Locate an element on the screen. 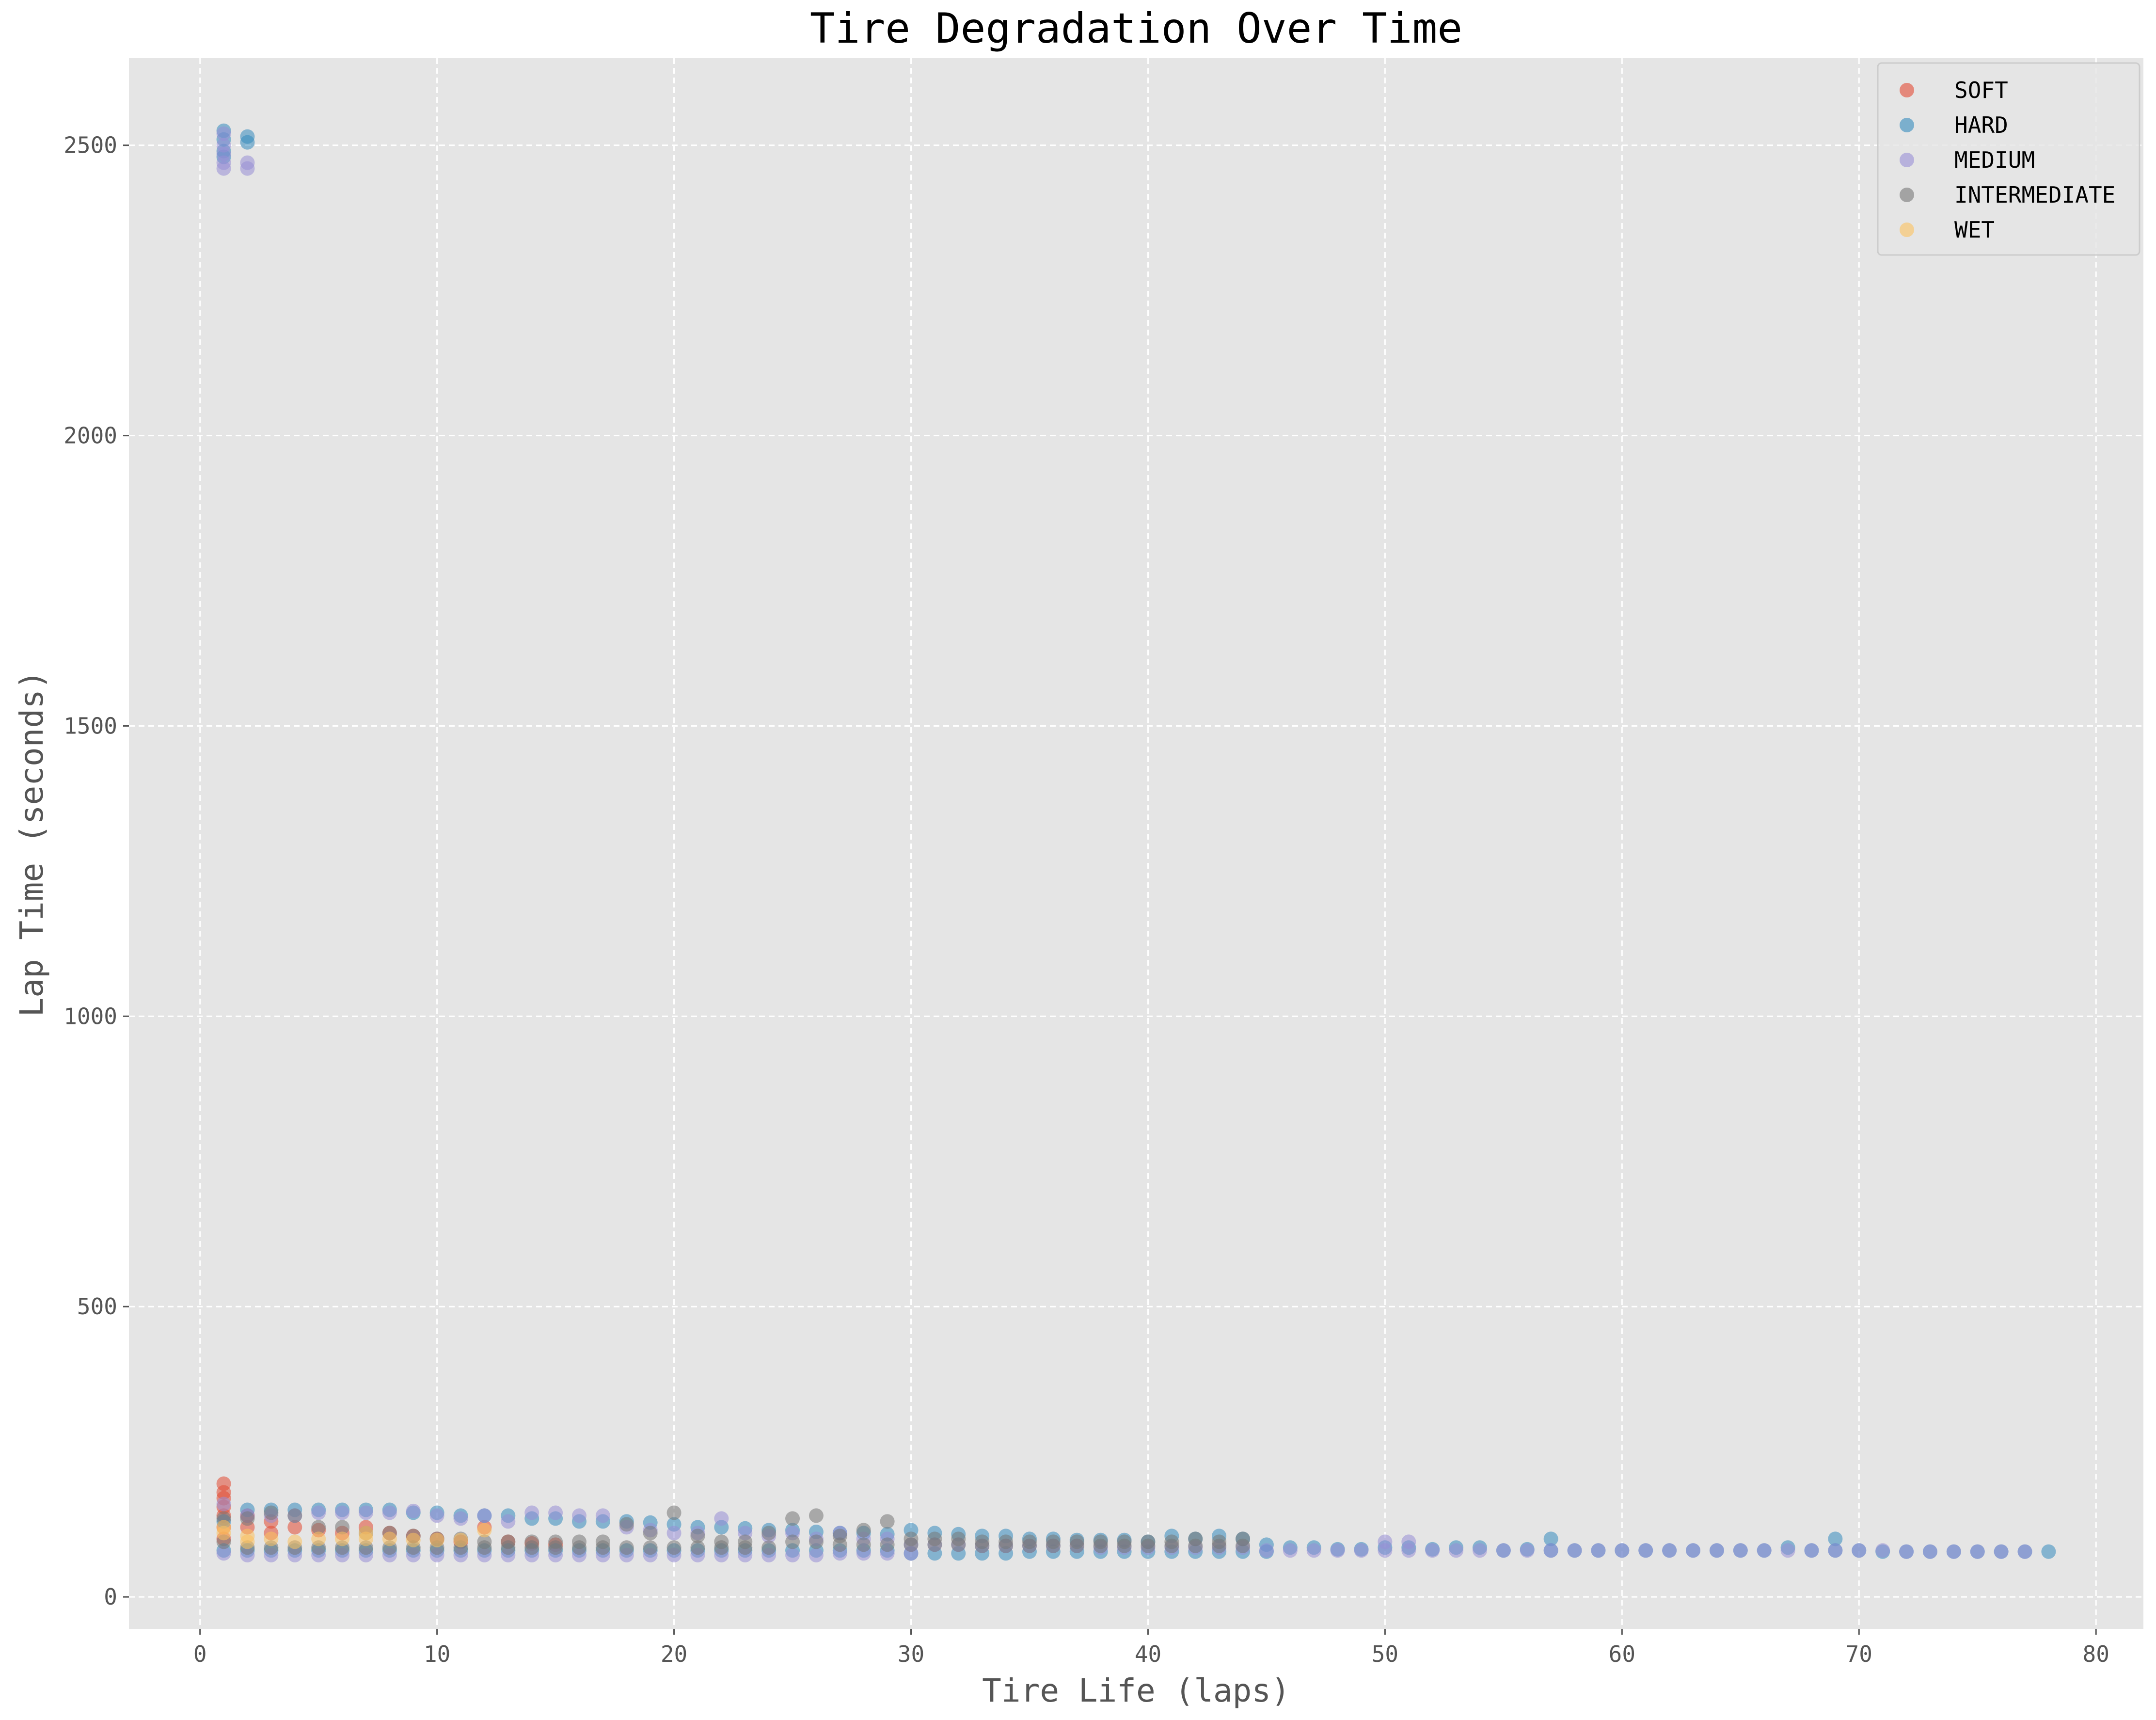 The width and height of the screenshot is (2156, 1720). y-tick-label: 1000 is located at coordinates (90, 1016).